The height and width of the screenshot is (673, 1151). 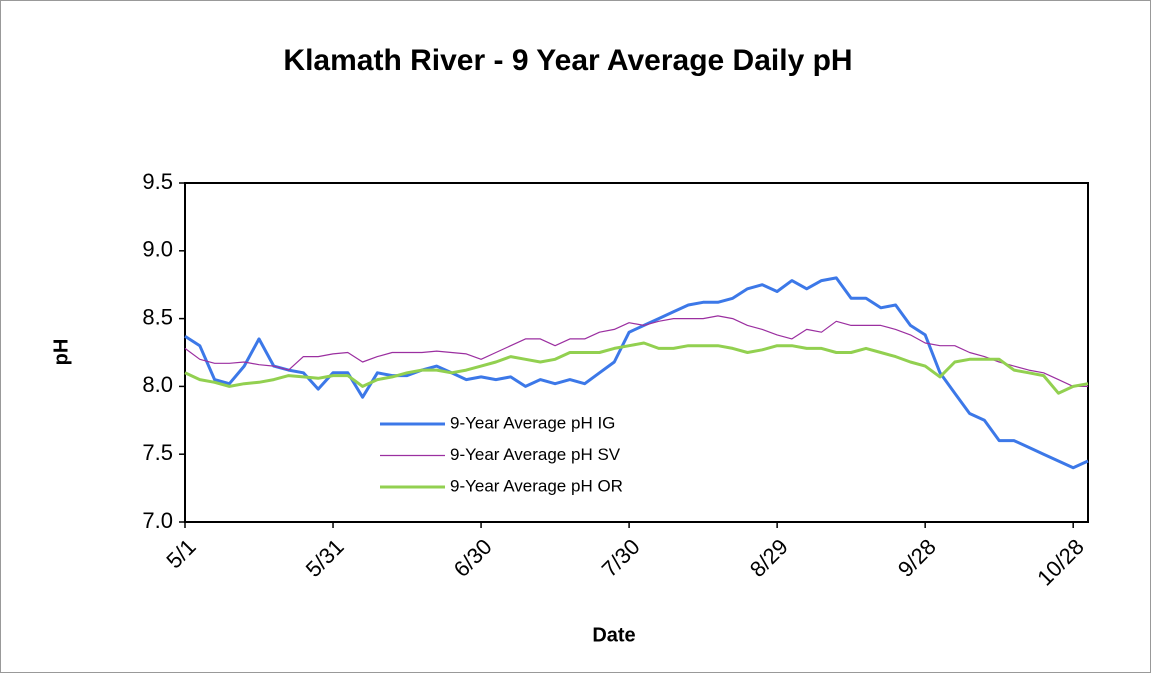 What do you see at coordinates (157, 384) in the screenshot?
I see `y-tick-label: 8.0` at bounding box center [157, 384].